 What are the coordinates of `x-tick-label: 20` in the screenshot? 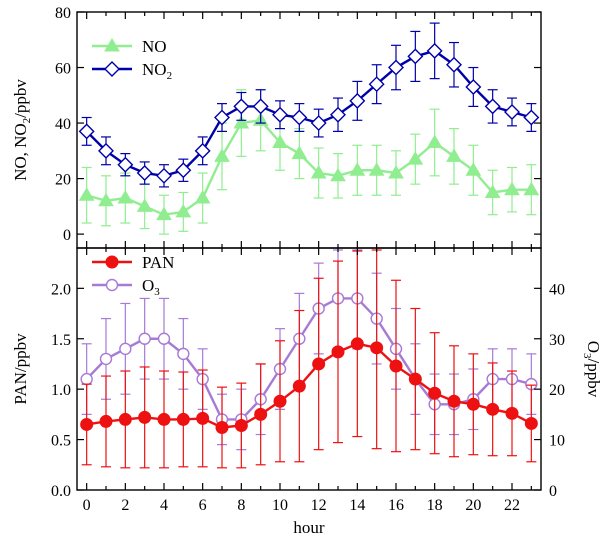 It's located at (473, 505).